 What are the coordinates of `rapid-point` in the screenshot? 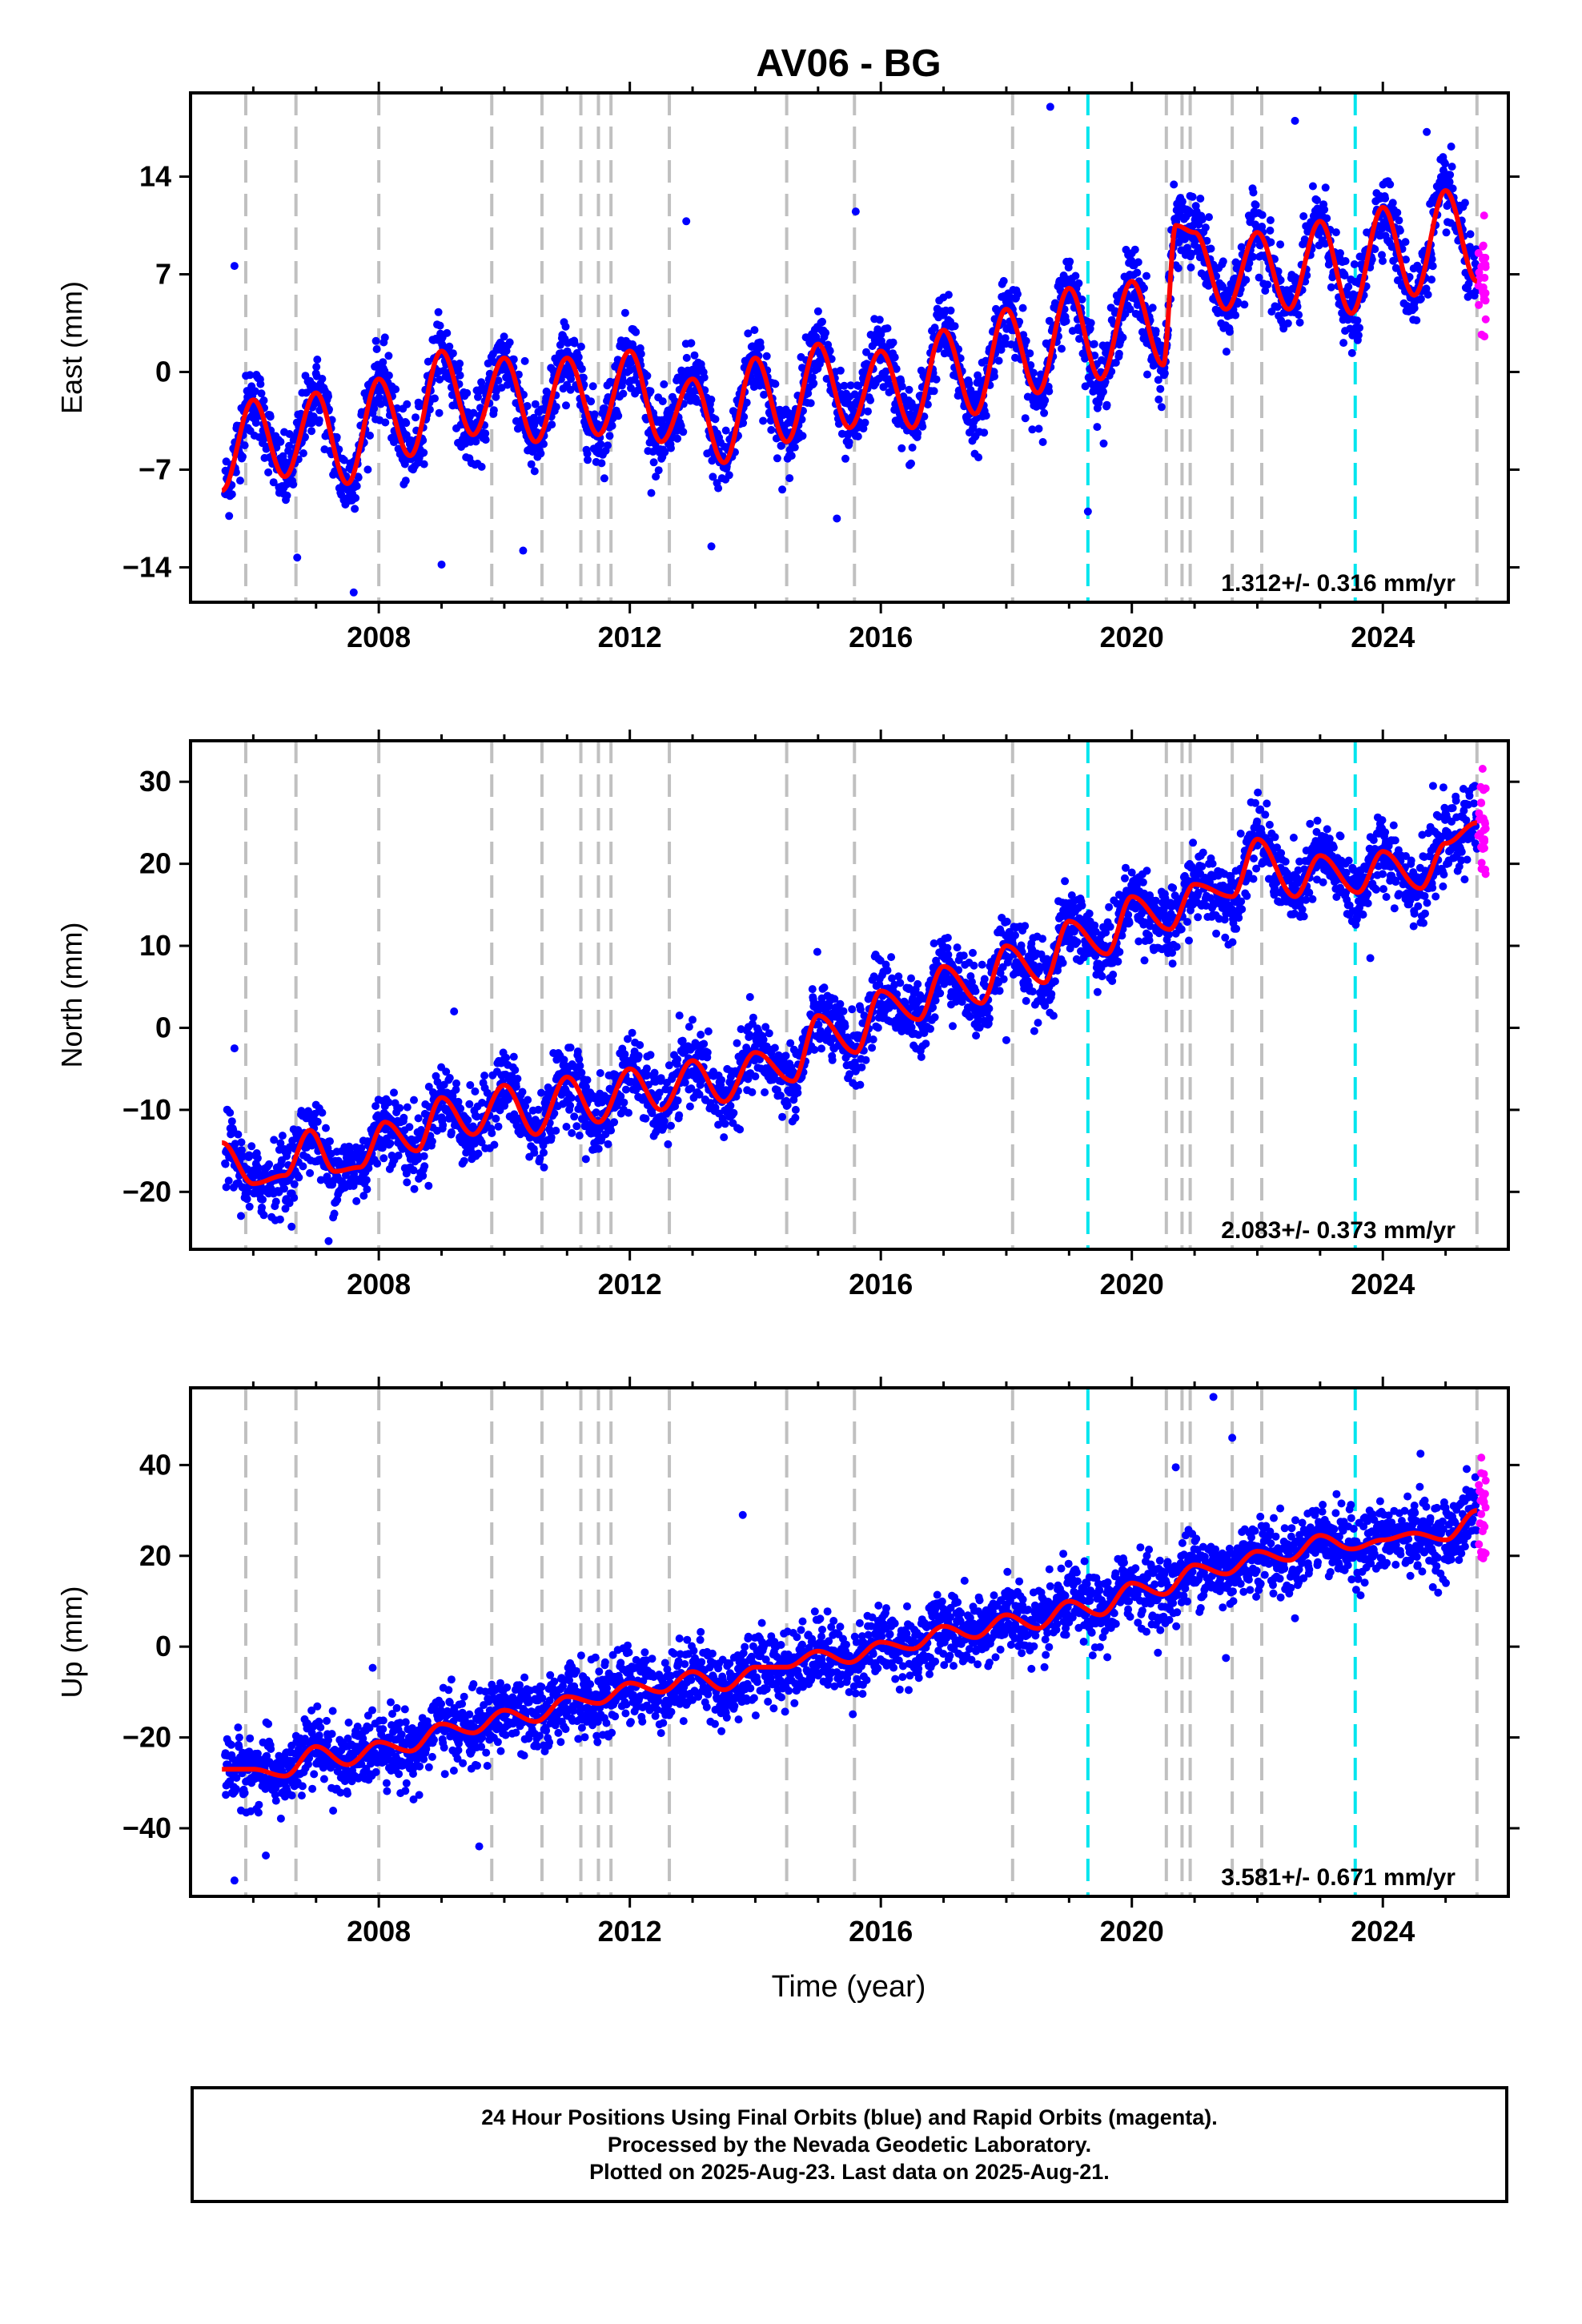 It's located at (1479, 304).